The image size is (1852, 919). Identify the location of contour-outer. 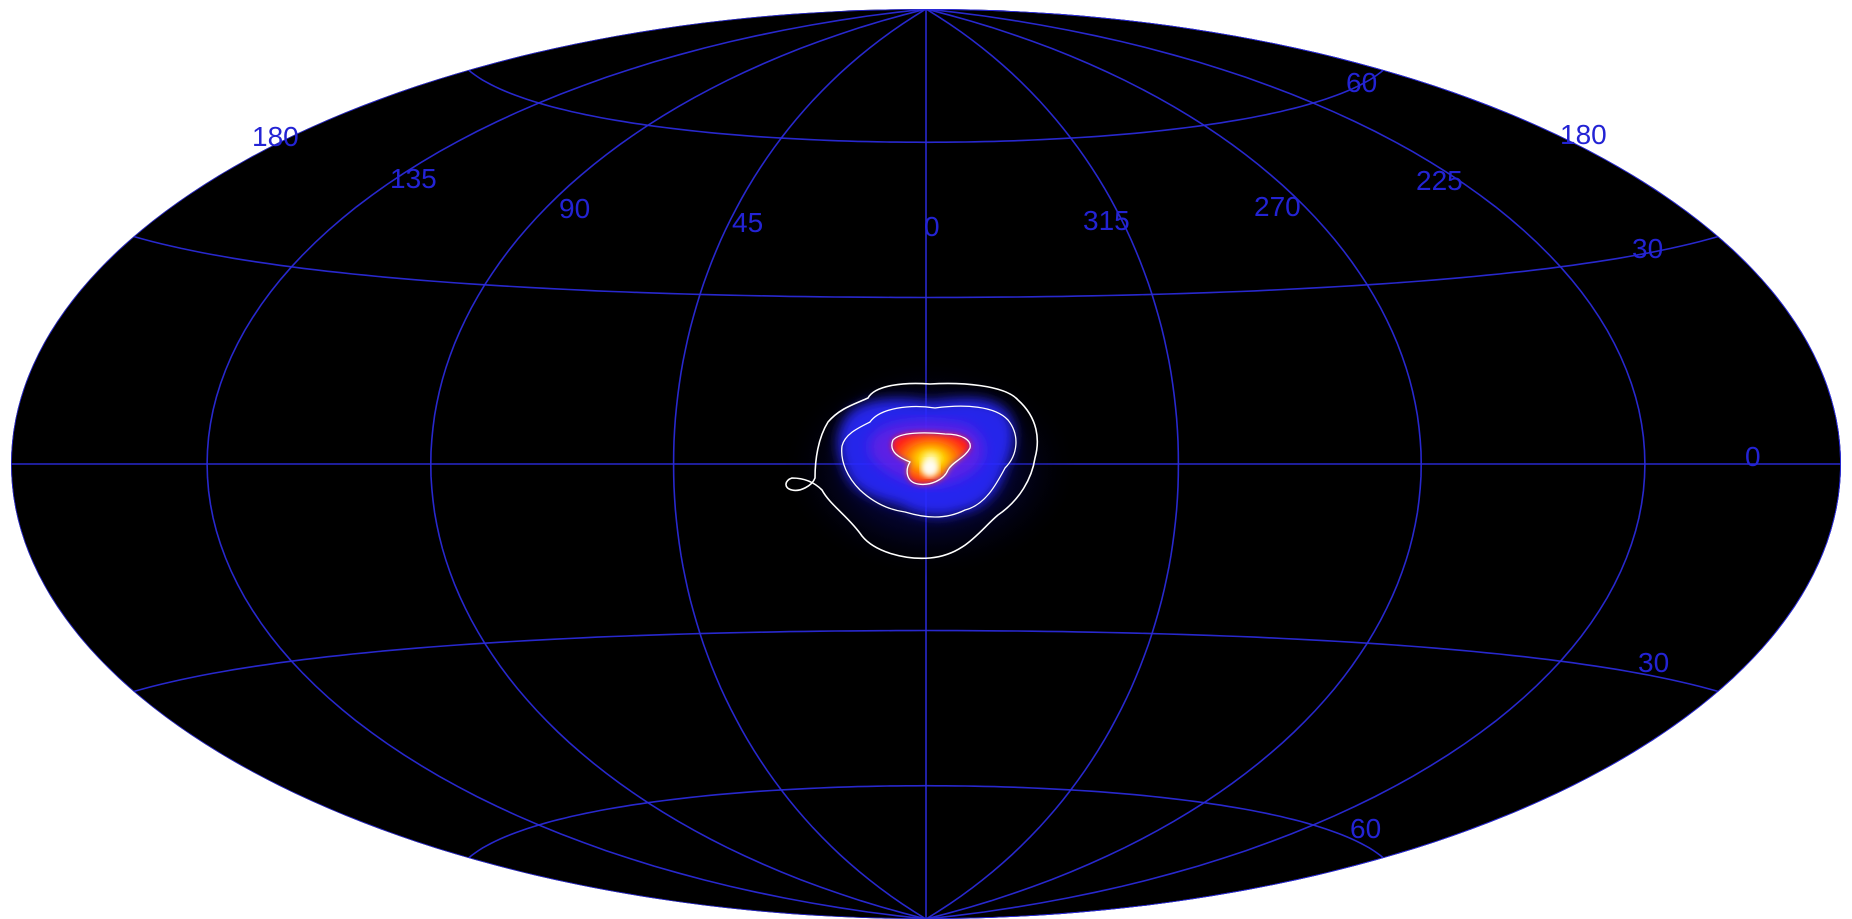
(912, 471).